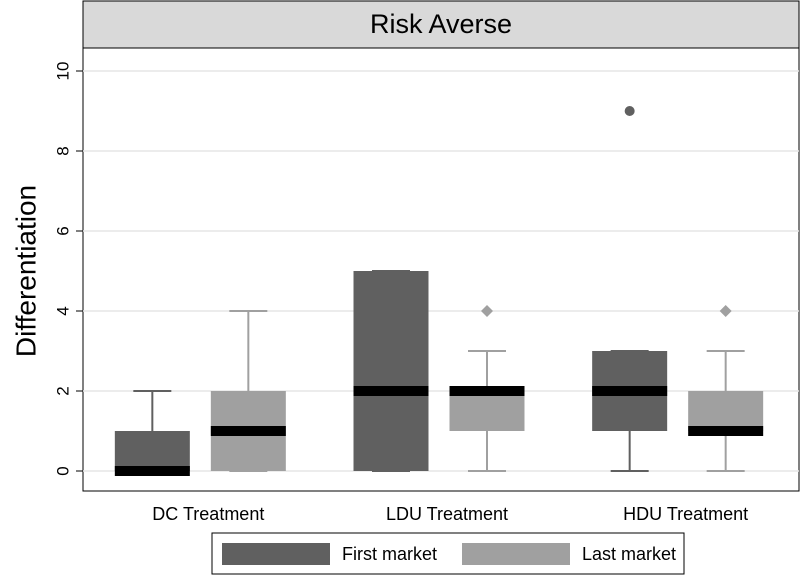 Image resolution: width=800 pixels, height=575 pixels. What do you see at coordinates (62, 310) in the screenshot?
I see `y-tick-label: 4` at bounding box center [62, 310].